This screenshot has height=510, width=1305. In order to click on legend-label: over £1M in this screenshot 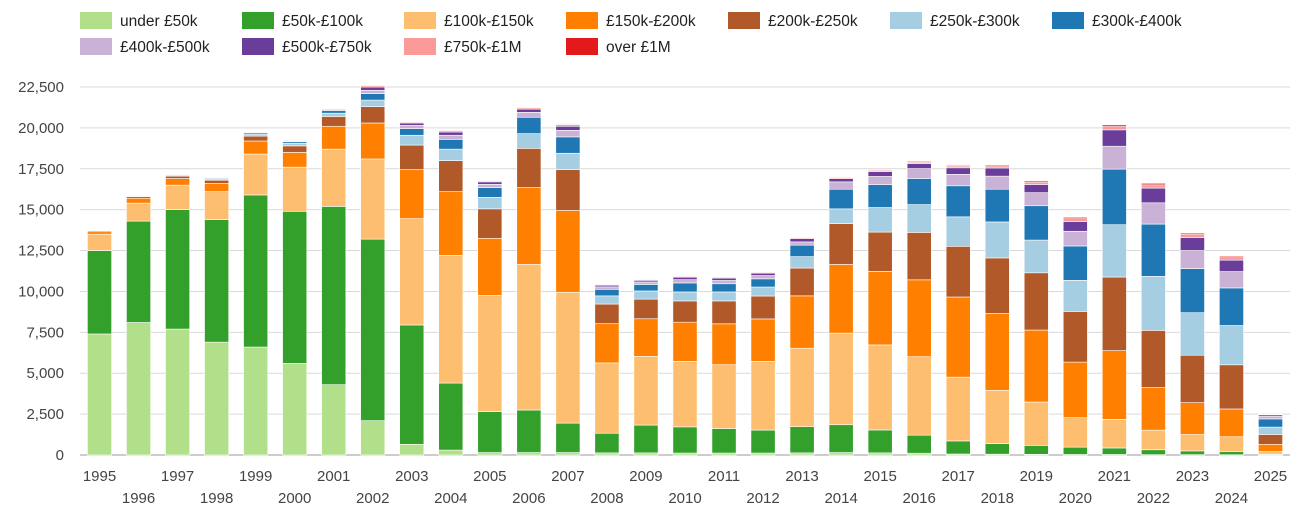, I will do `click(638, 47)`.